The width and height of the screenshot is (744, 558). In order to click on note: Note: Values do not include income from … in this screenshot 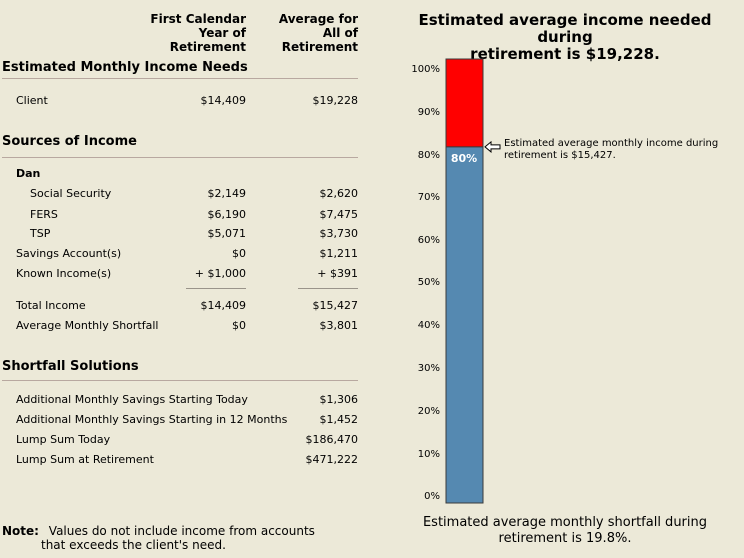, I will do `click(158, 538)`.